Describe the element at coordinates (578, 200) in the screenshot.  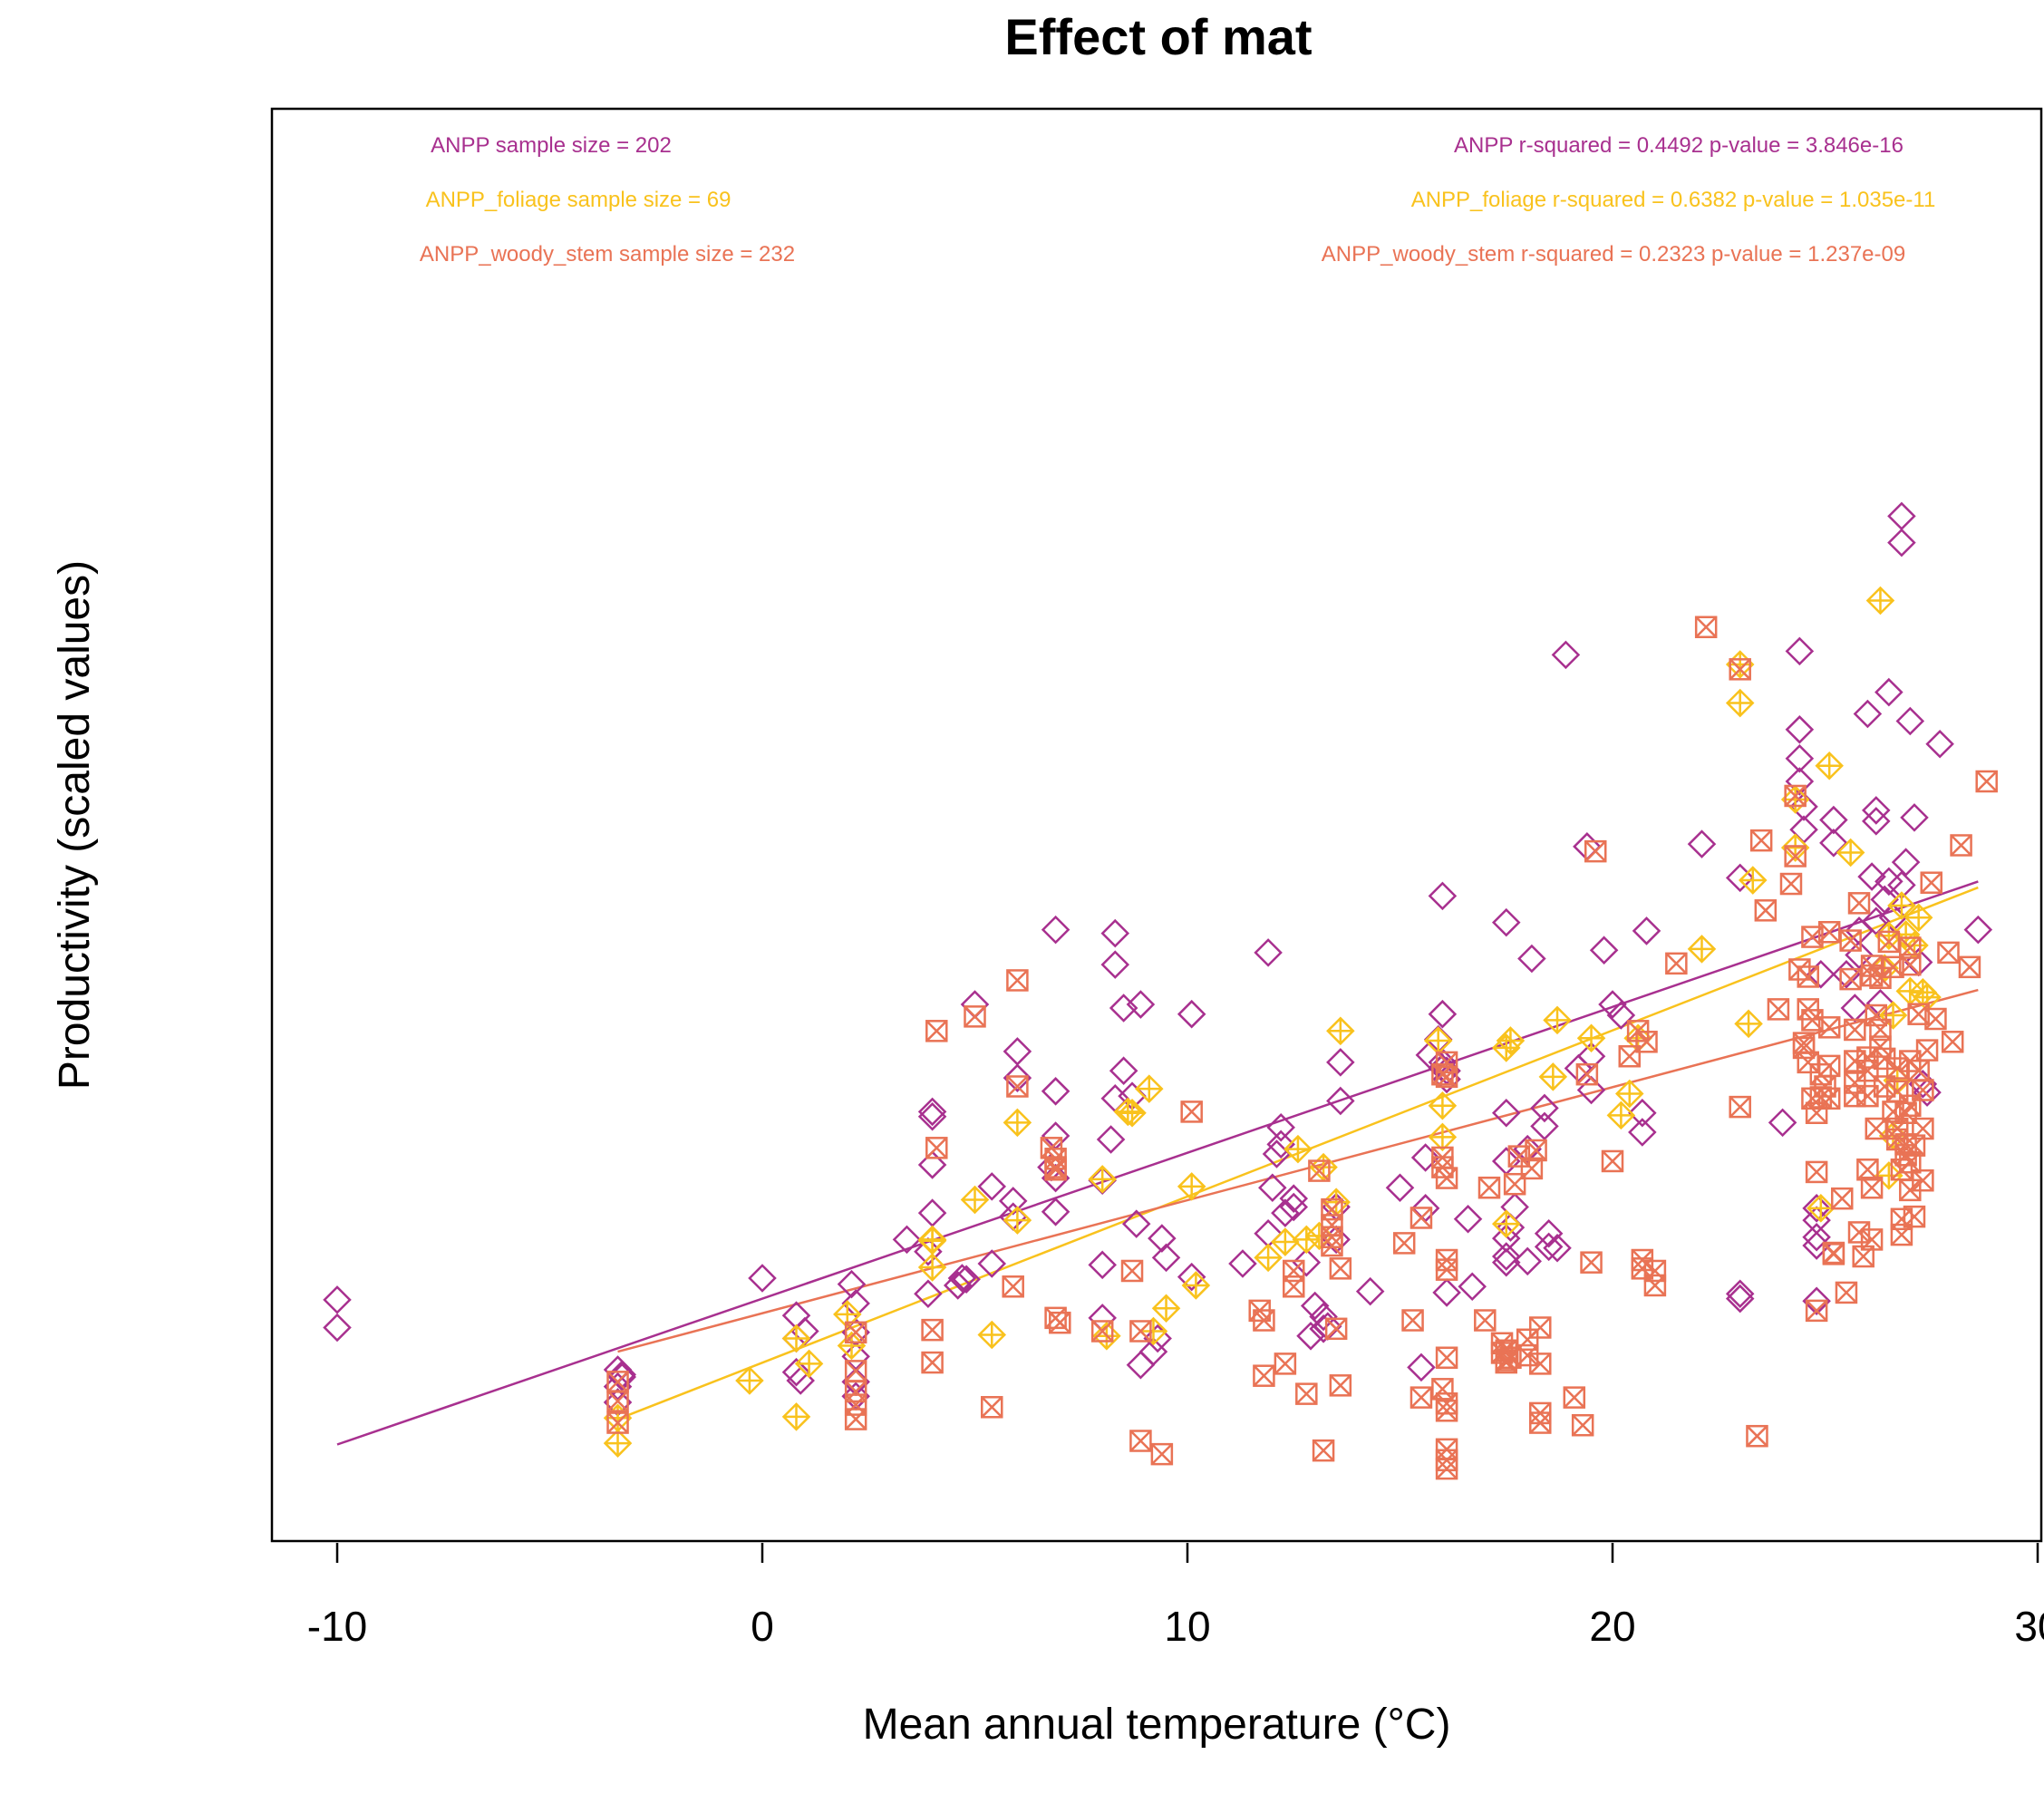
I see `anpp-foliage-sample-size: ANPP_foliage sample size = 69` at that location.